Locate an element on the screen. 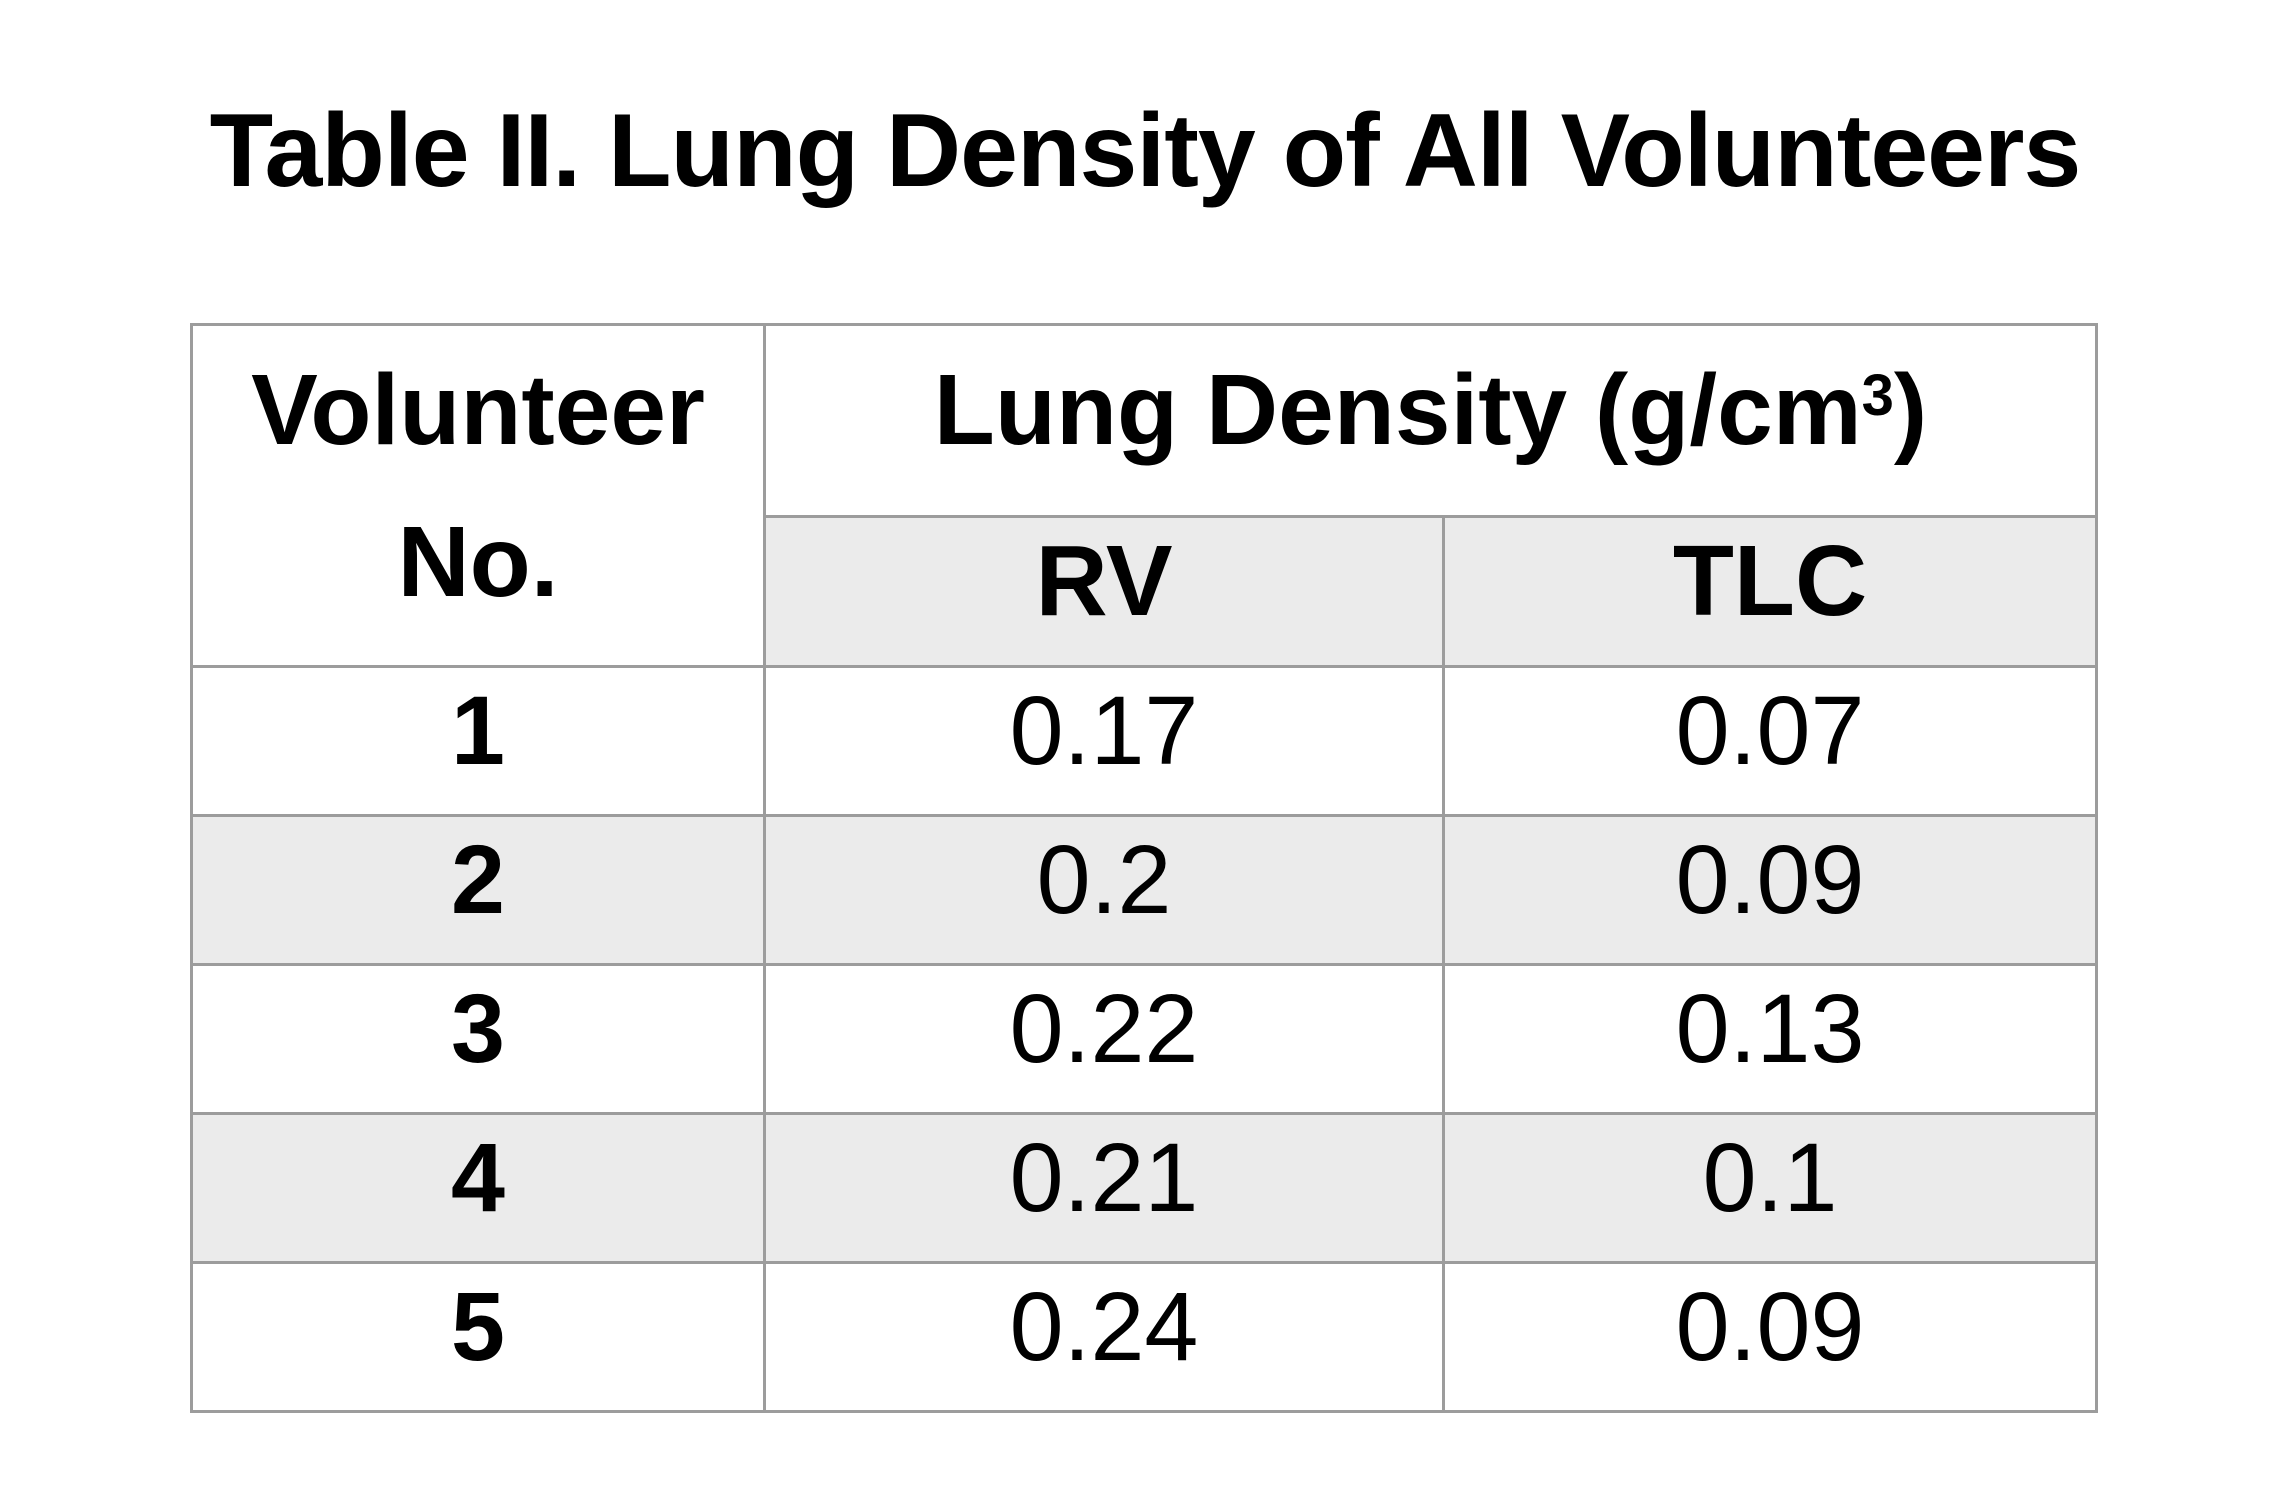 Image resolution: width=2290 pixels, height=1506 pixels. table-row: 1 0.17 0.07 is located at coordinates (1144, 741).